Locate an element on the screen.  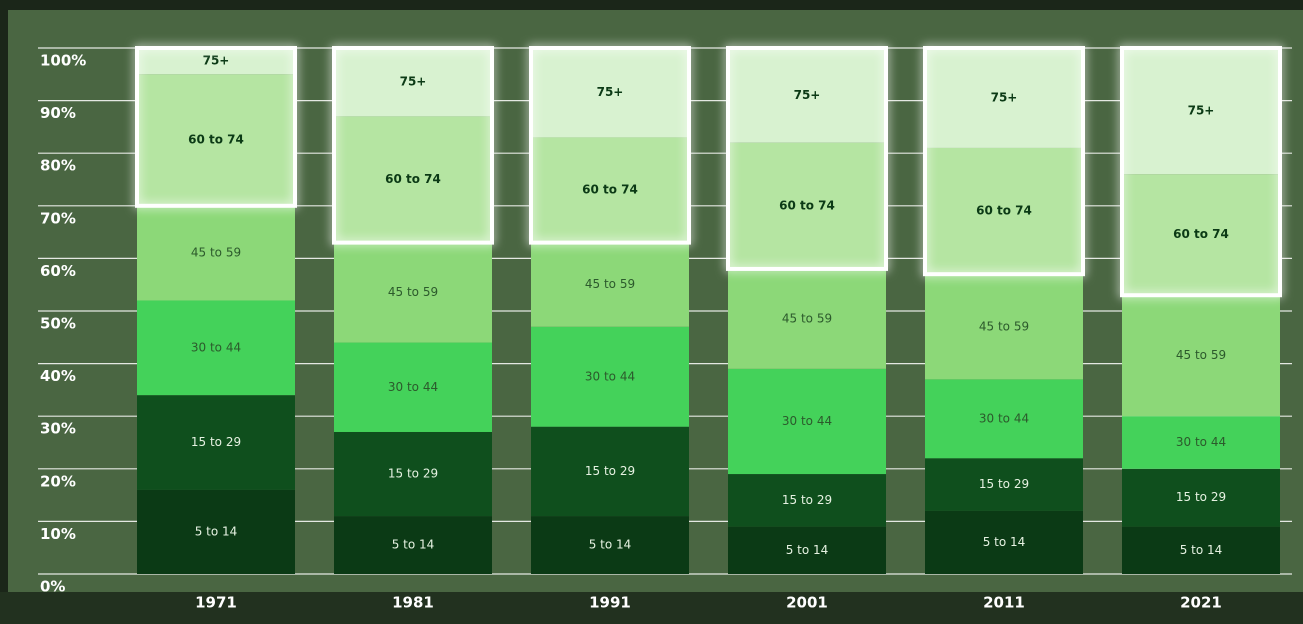
y-tick-label: 10% is located at coordinates (58, 534).